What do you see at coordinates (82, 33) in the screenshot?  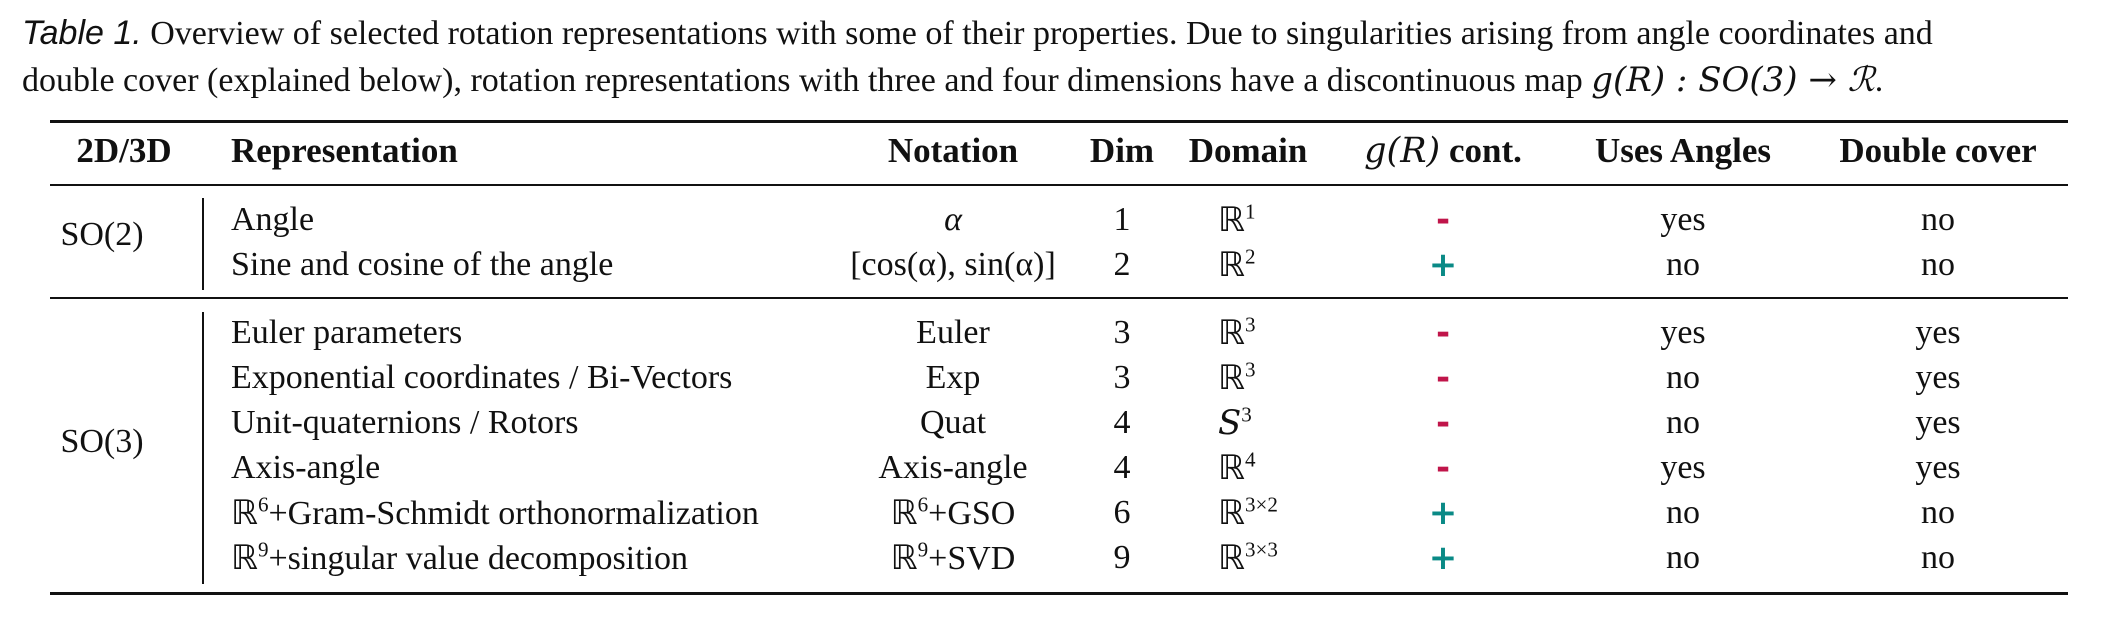 I see `caption-label: Table 1.` at bounding box center [82, 33].